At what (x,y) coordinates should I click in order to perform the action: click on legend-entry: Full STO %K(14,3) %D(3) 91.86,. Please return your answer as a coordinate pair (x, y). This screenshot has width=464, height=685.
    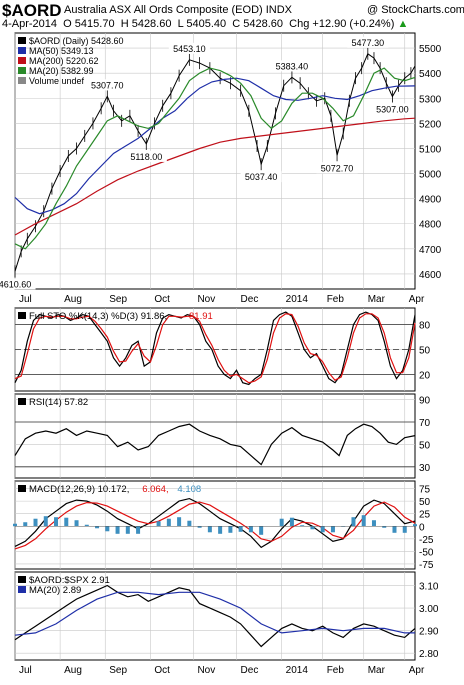
    Looking at the image, I should click on (98, 316).